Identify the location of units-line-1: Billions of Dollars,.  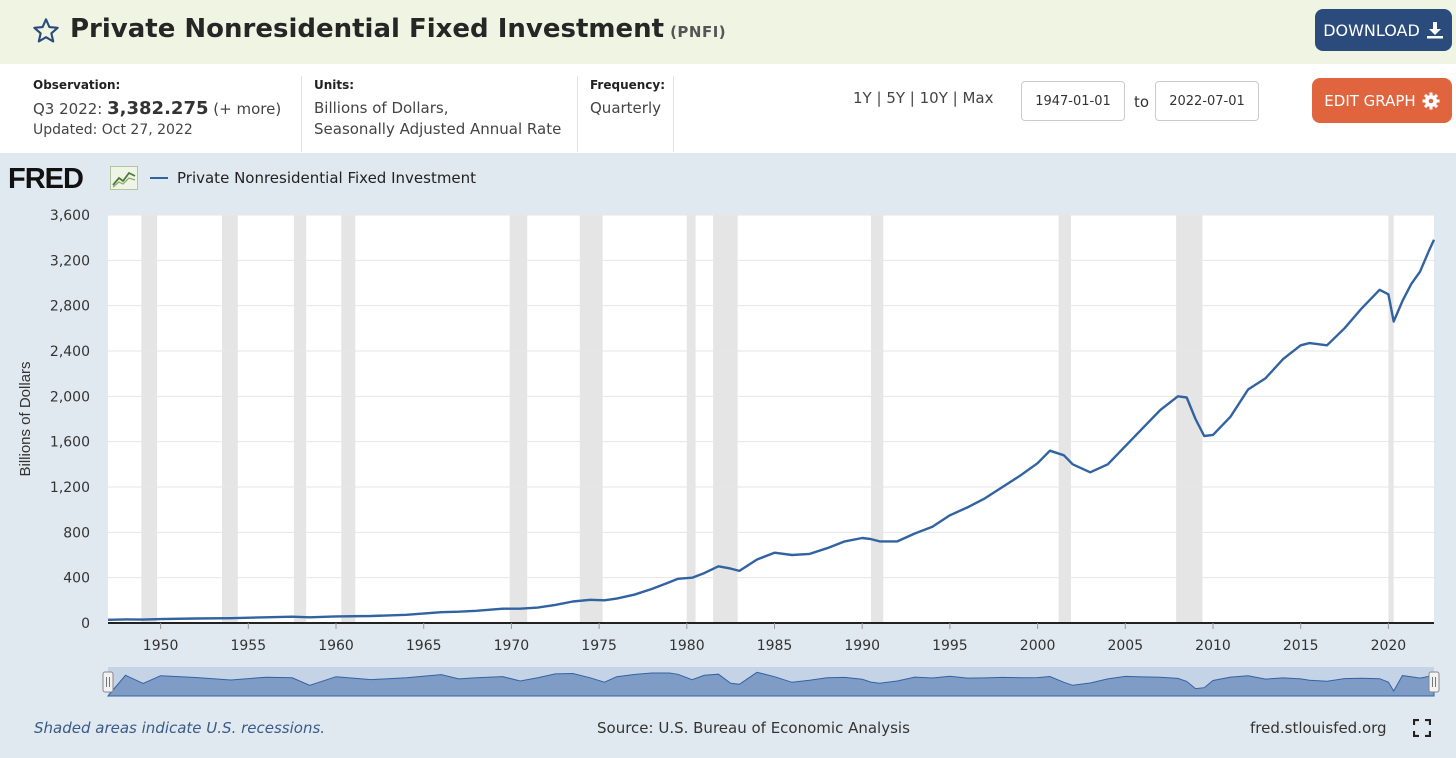
(381, 108).